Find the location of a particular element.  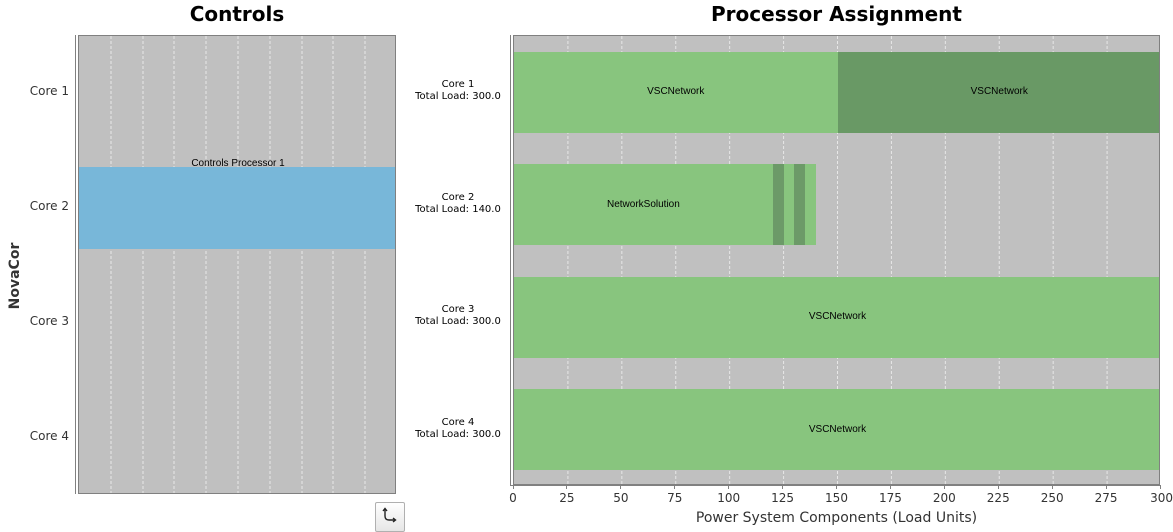

assignment-y-axis-line is located at coordinates (510, 260).